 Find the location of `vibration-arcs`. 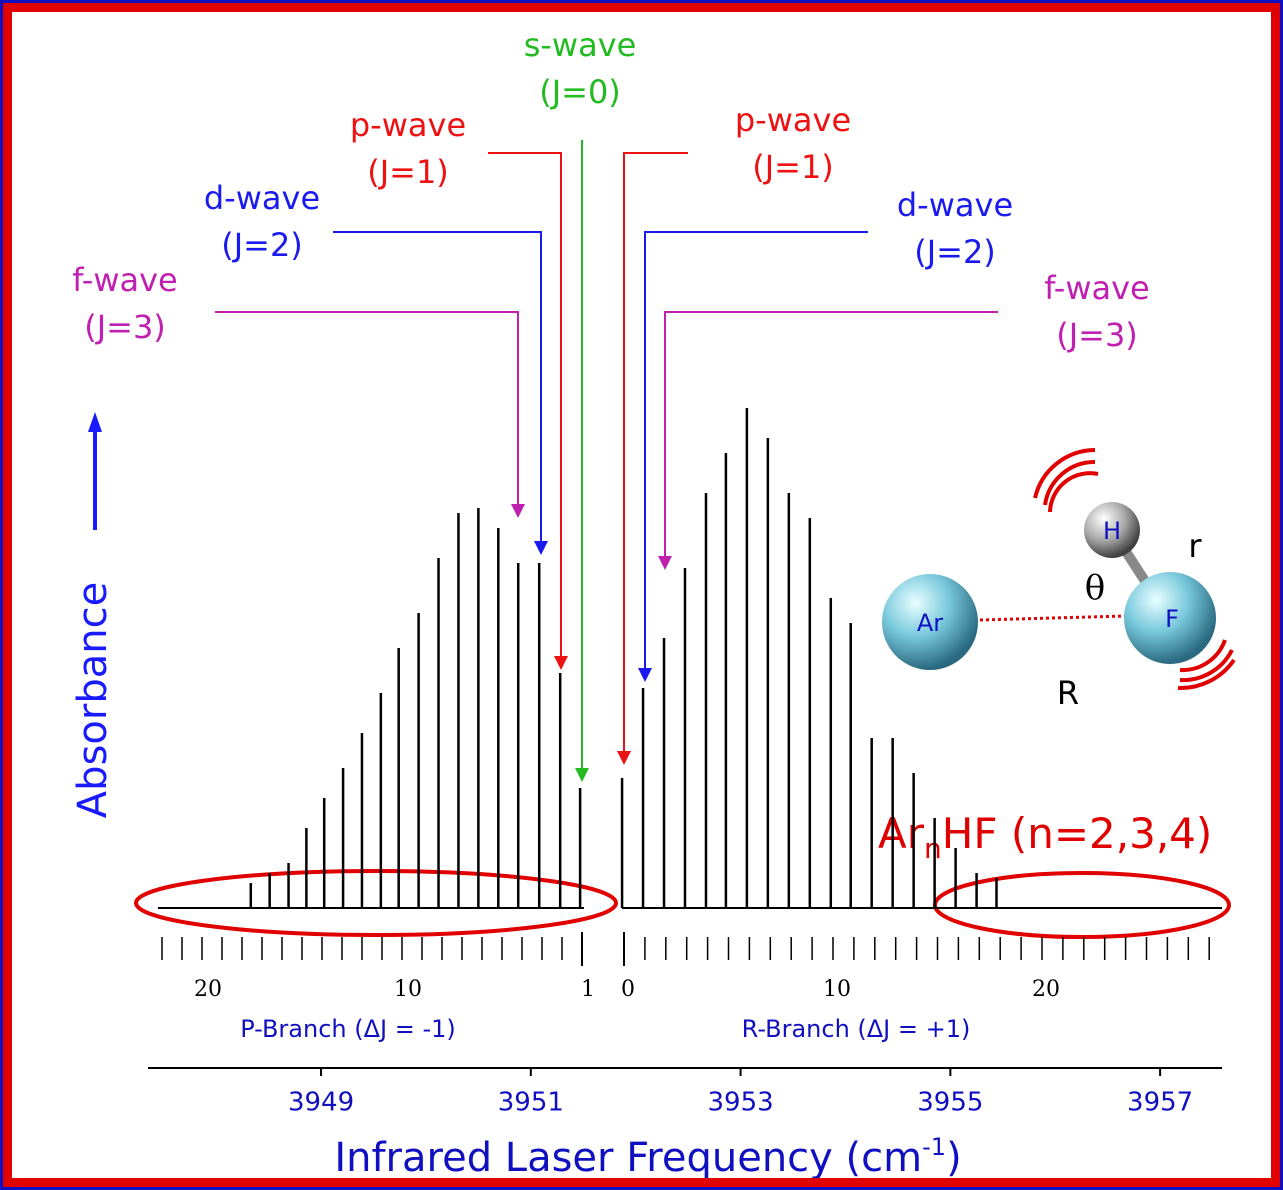

vibration-arcs is located at coordinates (1134, 569).